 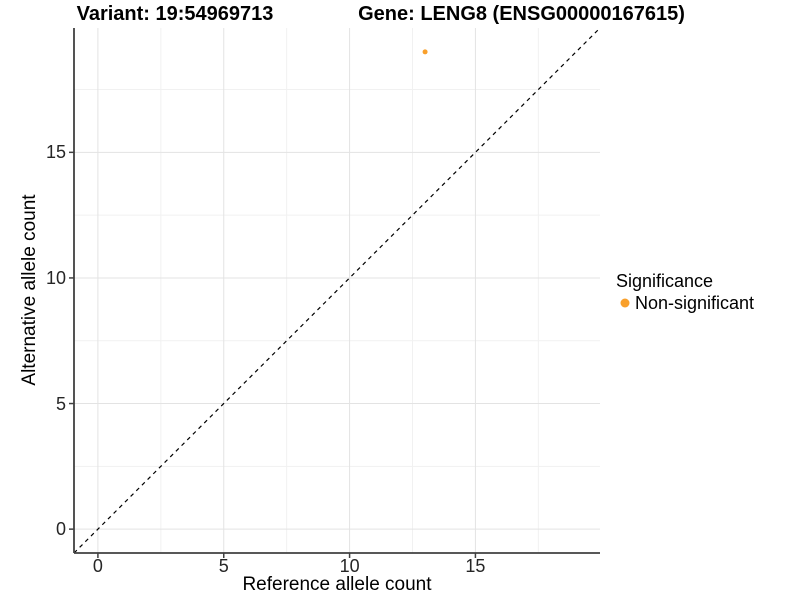 What do you see at coordinates (97, 566) in the screenshot?
I see `x-tick-label: 0` at bounding box center [97, 566].